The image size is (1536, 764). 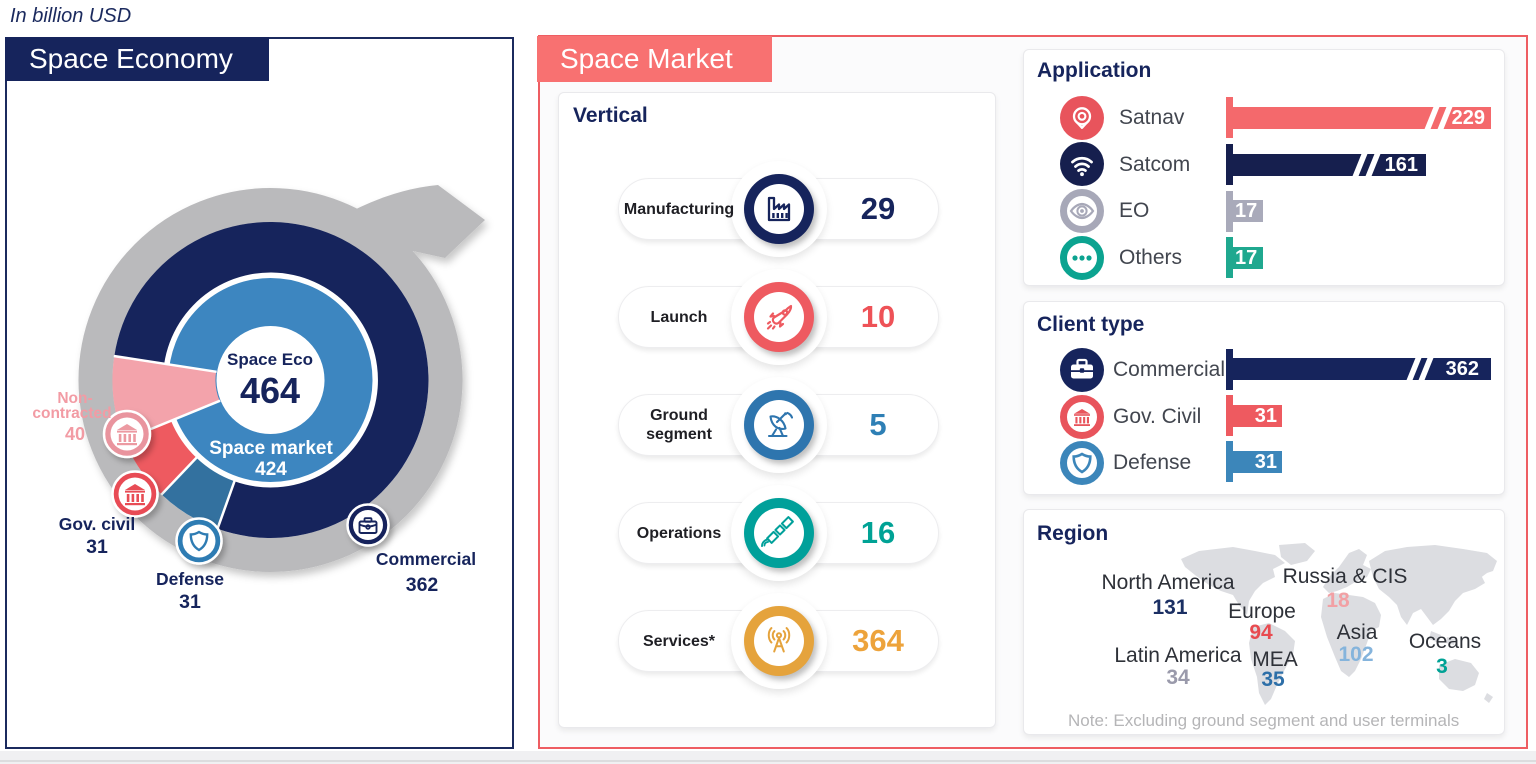 I want to click on svg-text: 362, so click(x=422, y=585).